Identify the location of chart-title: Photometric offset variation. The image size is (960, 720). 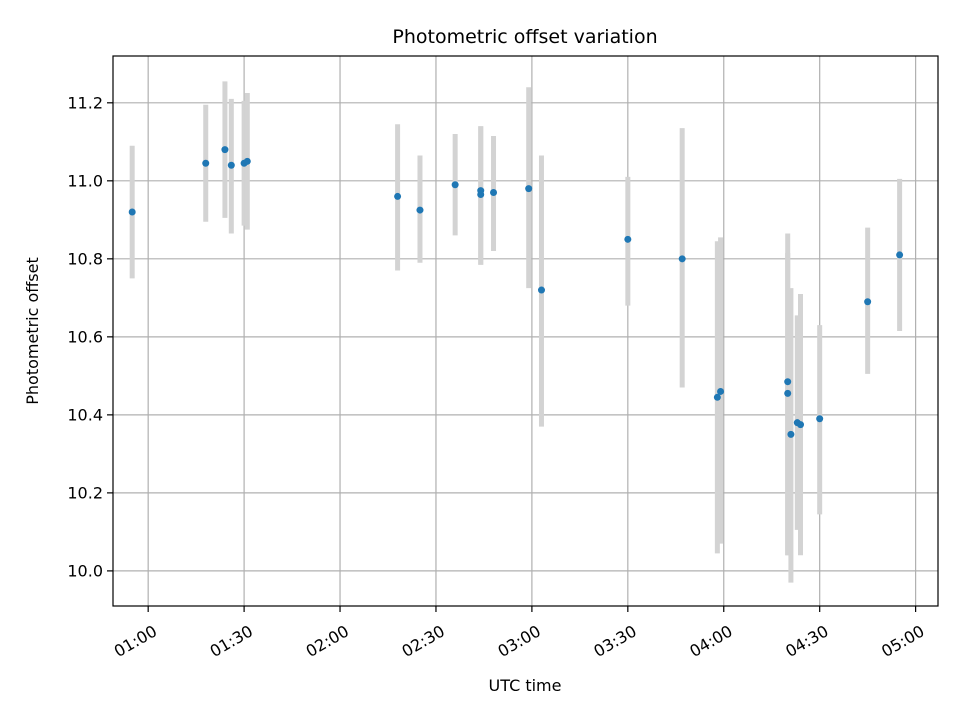
(524, 37).